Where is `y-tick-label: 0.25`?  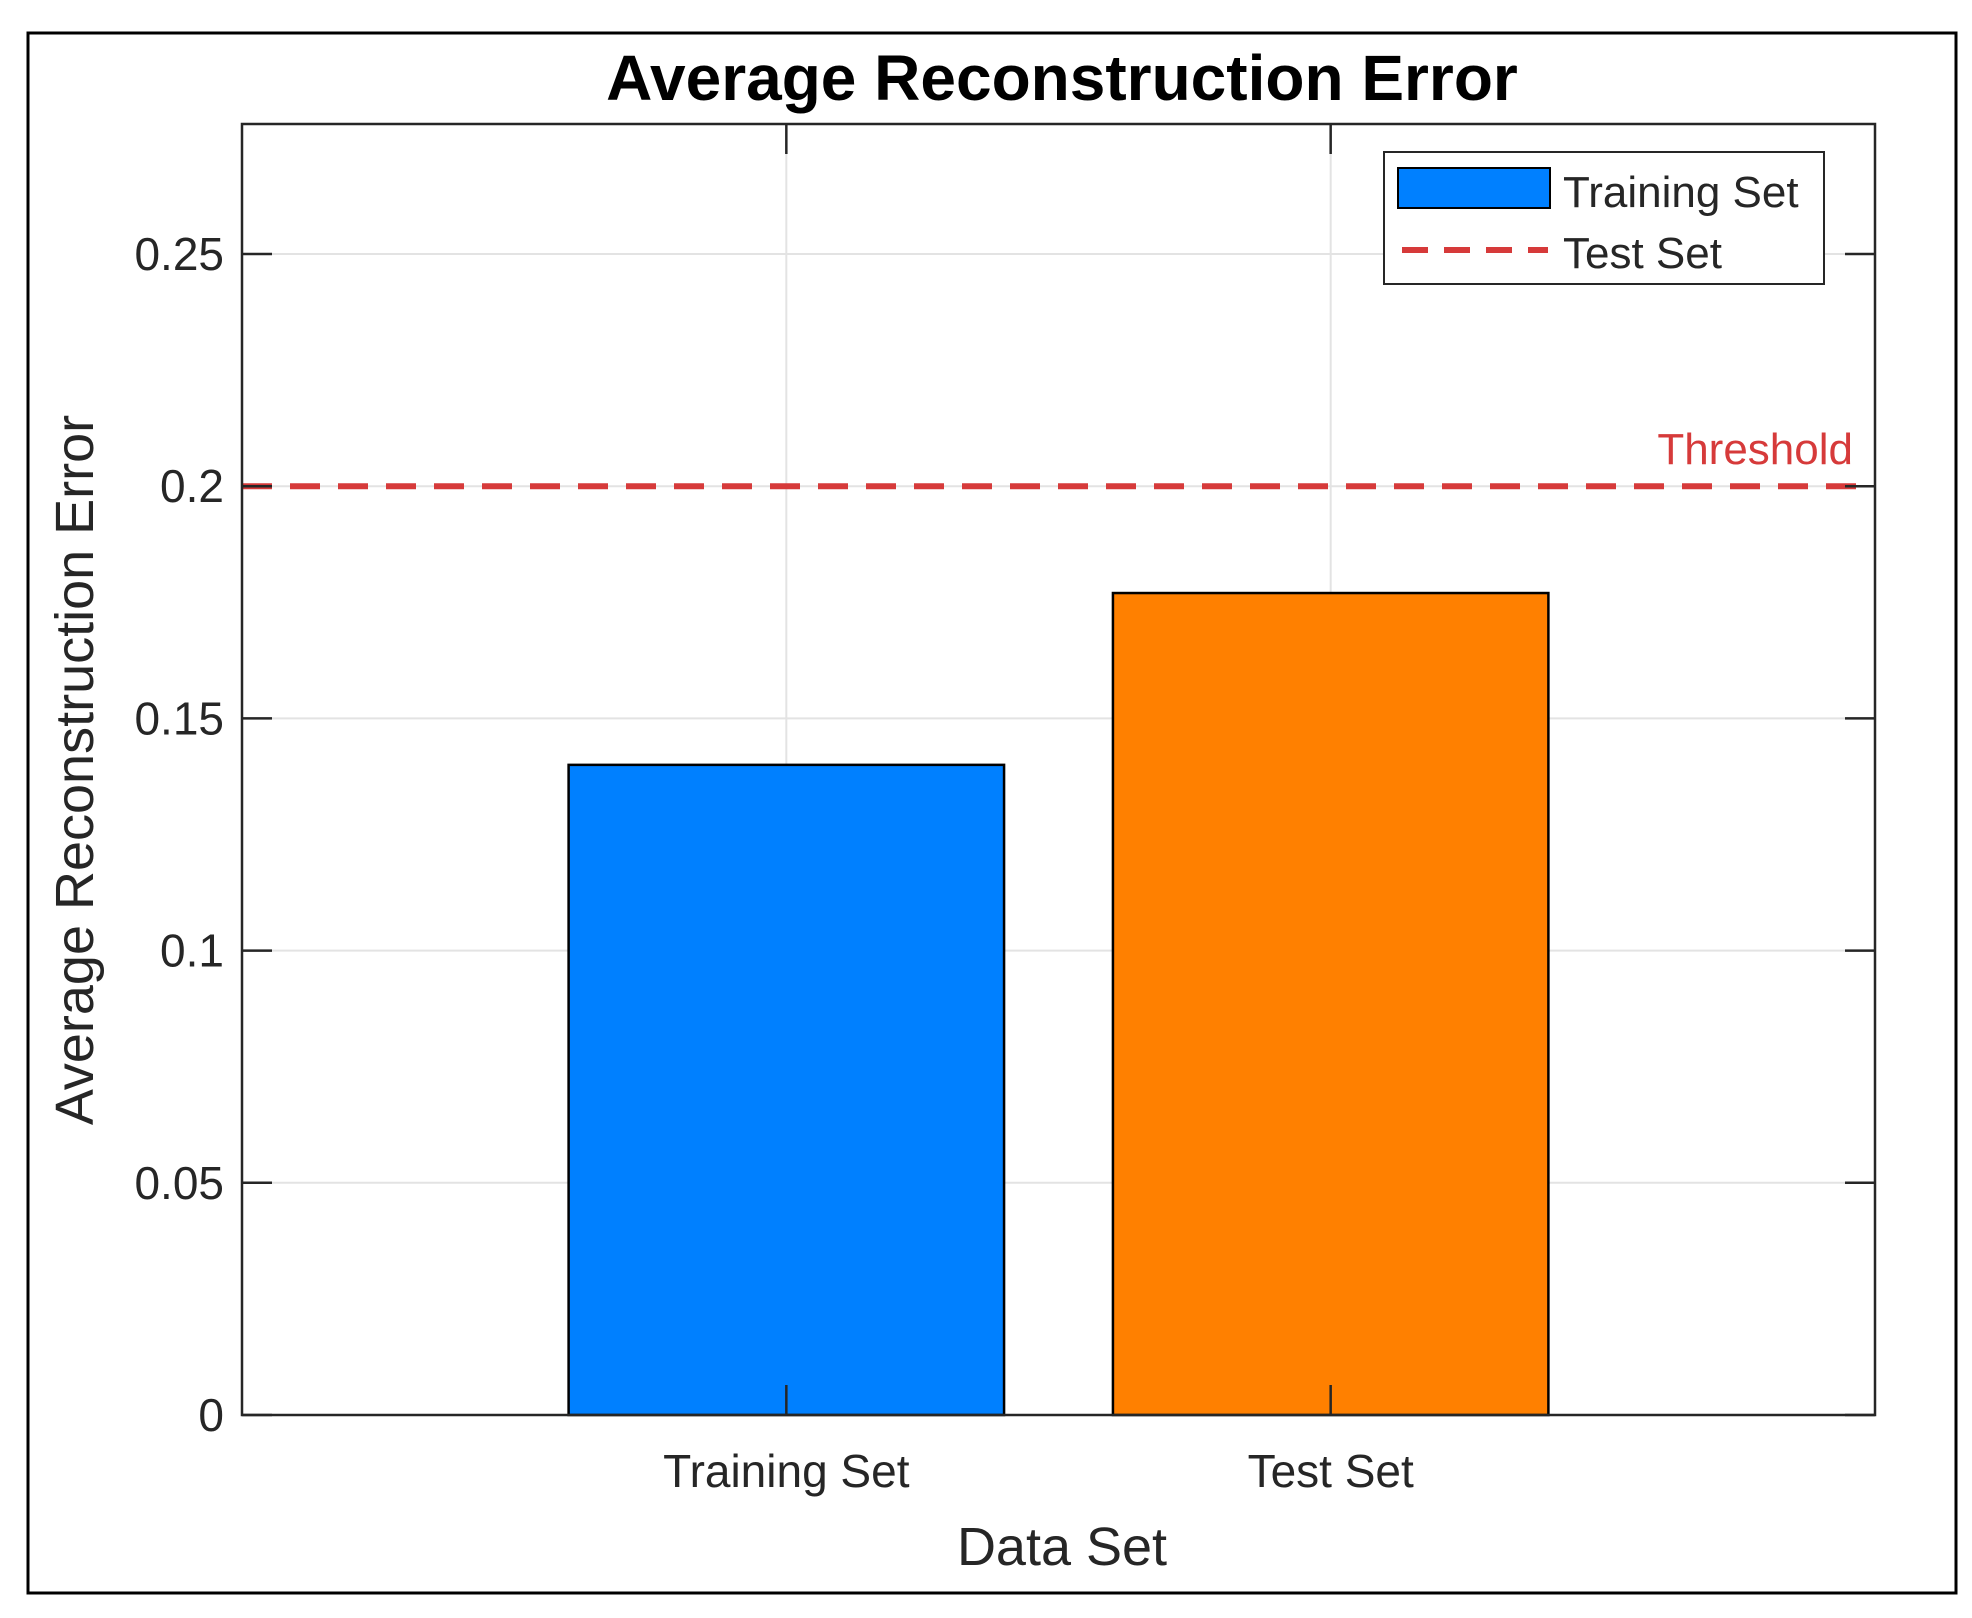
y-tick-label: 0.25 is located at coordinates (179, 254).